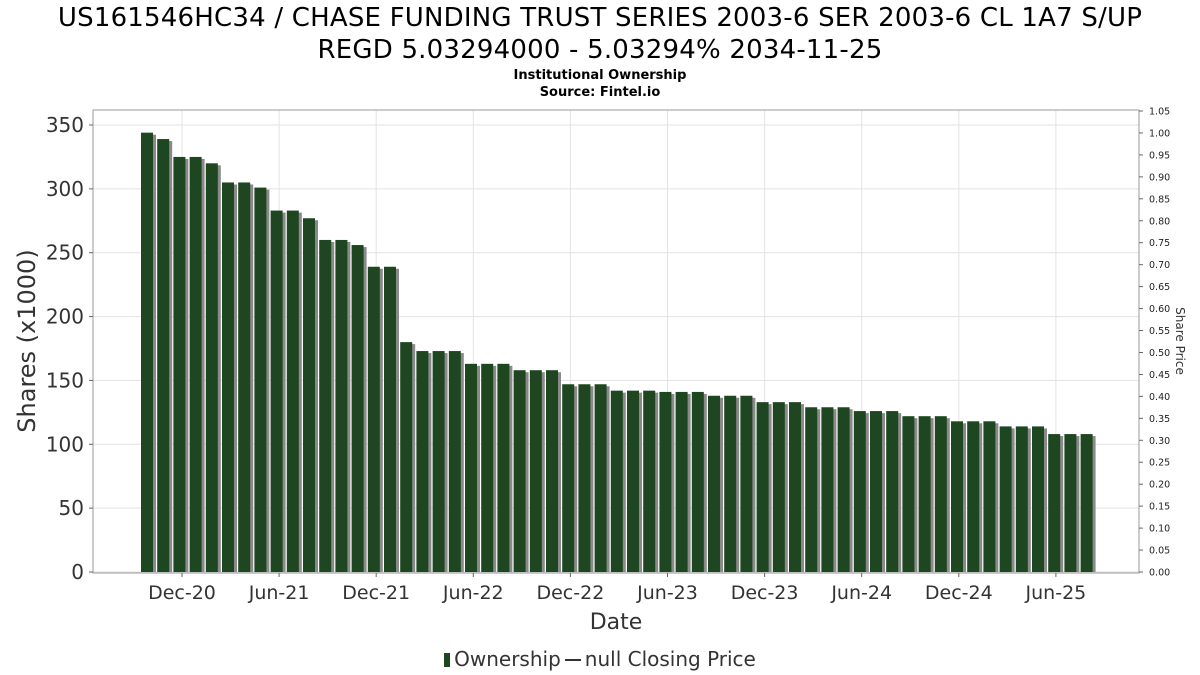 The height and width of the screenshot is (675, 1200). What do you see at coordinates (279, 593) in the screenshot?
I see `x-tick-label: Jun-21` at bounding box center [279, 593].